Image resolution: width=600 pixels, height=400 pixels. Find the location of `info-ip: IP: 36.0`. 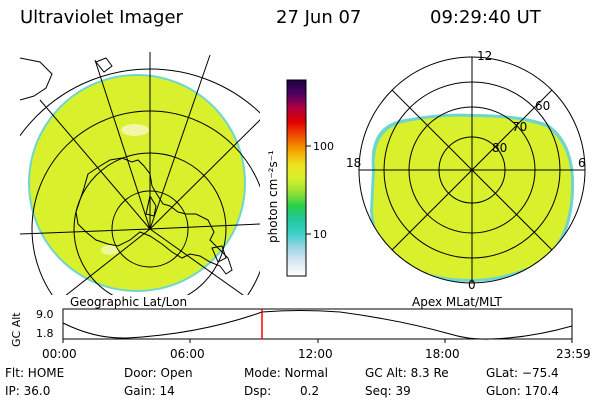

info-ip: IP: 36.0 is located at coordinates (28, 391).